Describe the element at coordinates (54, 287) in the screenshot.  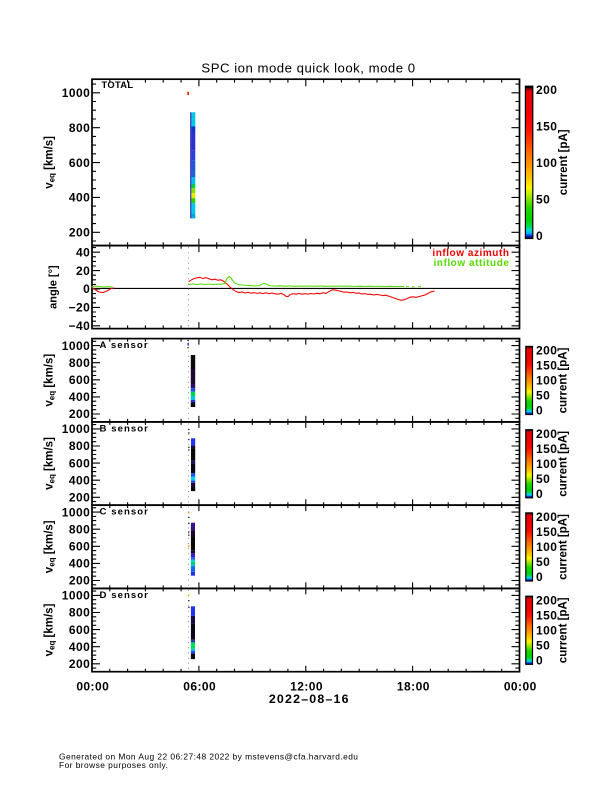
I see `svg-text: angle [°]` at that location.